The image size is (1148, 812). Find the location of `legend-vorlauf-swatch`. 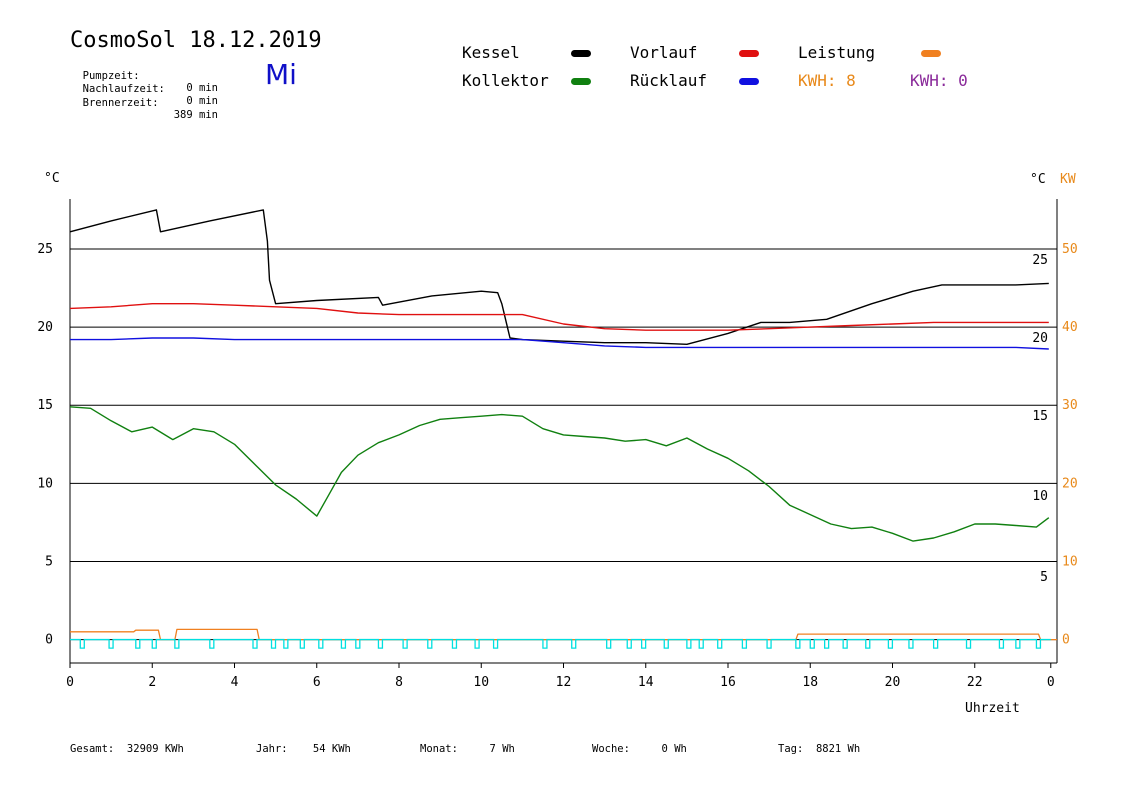

legend-vorlauf-swatch is located at coordinates (749, 53).